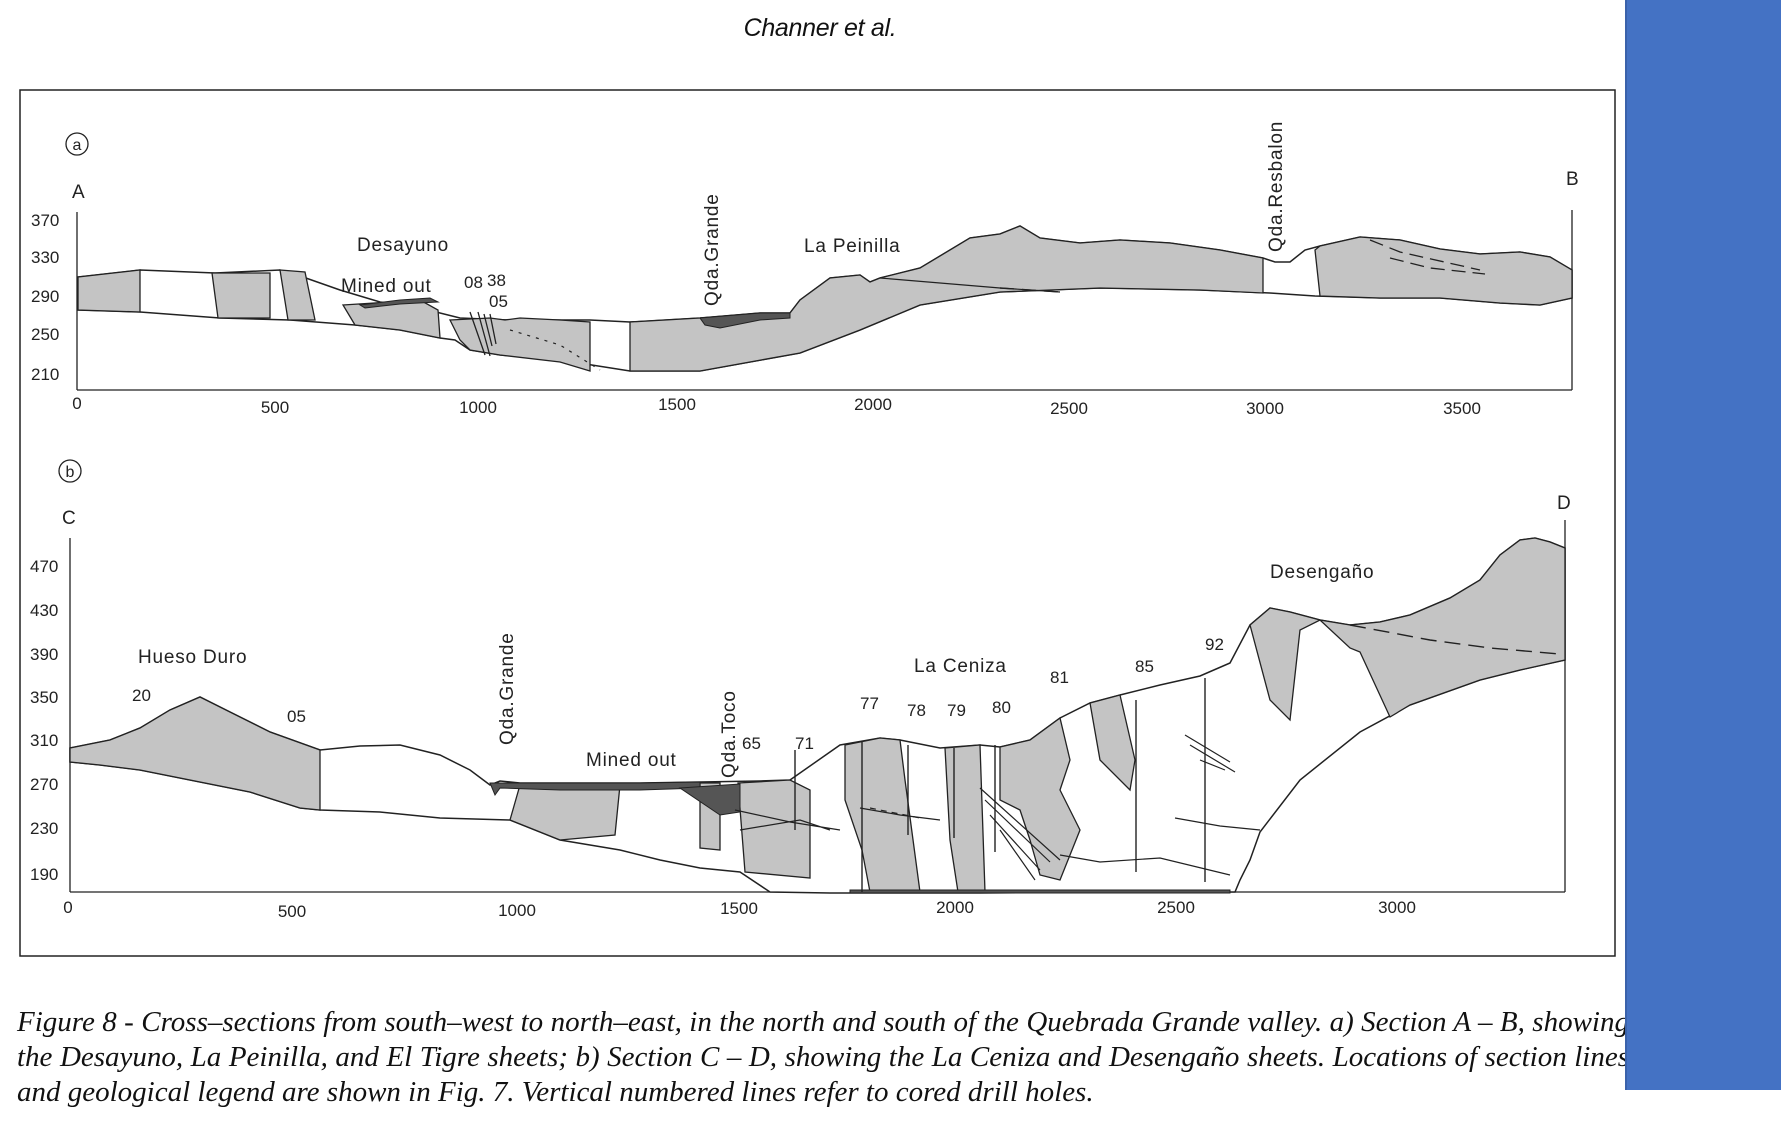 This screenshot has height=1126, width=1781. Describe the element at coordinates (69, 518) in the screenshot. I see `section-b-start-label: C` at that location.